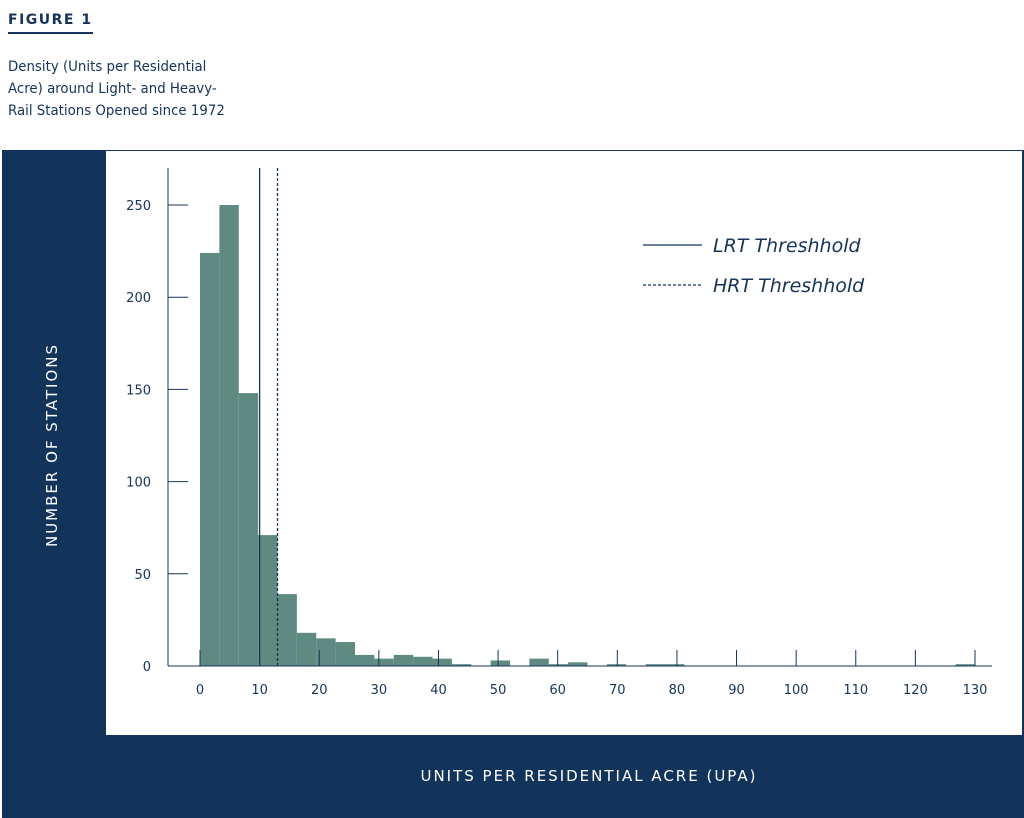 The image size is (1024, 818). Describe the element at coordinates (677, 690) in the screenshot. I see `x-tick-label-80: 80` at that location.